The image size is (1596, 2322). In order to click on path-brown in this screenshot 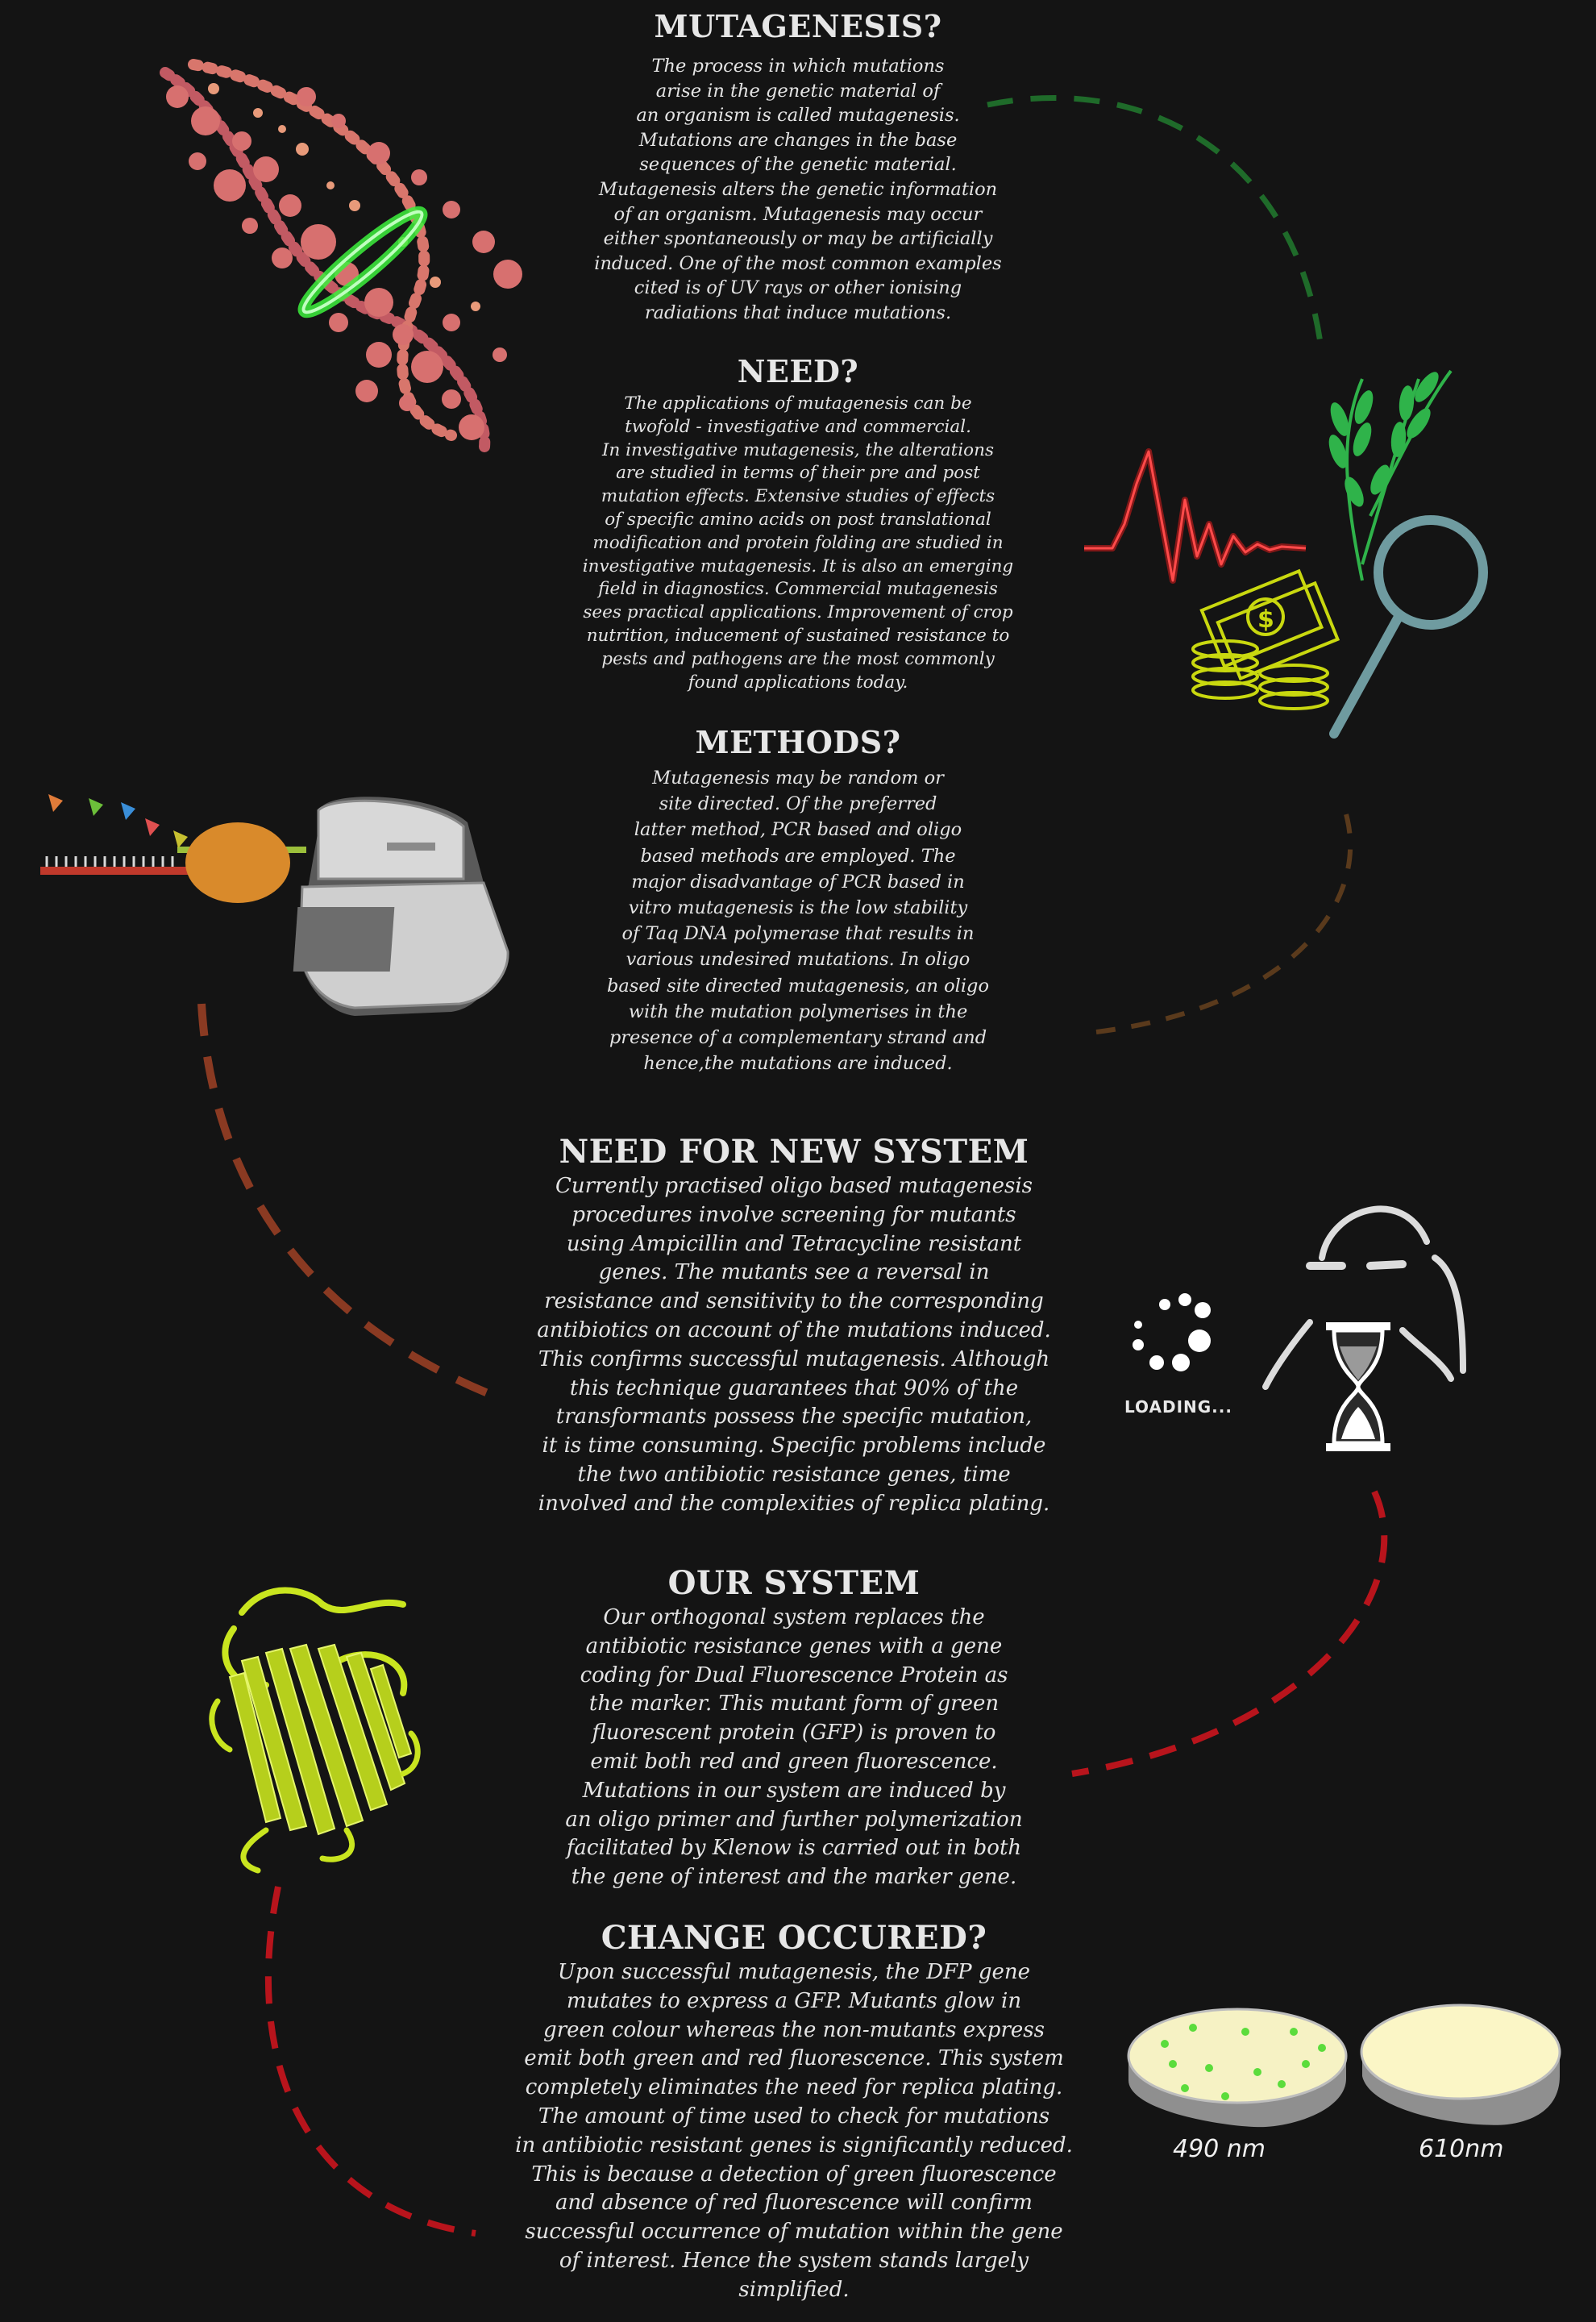, I will do `click(1224, 924)`.